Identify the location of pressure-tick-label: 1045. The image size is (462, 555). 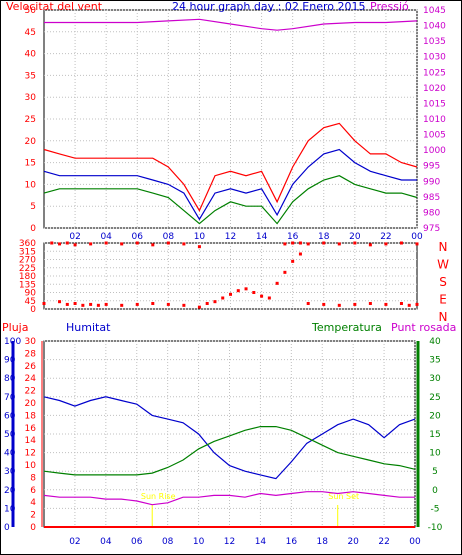
(434, 11).